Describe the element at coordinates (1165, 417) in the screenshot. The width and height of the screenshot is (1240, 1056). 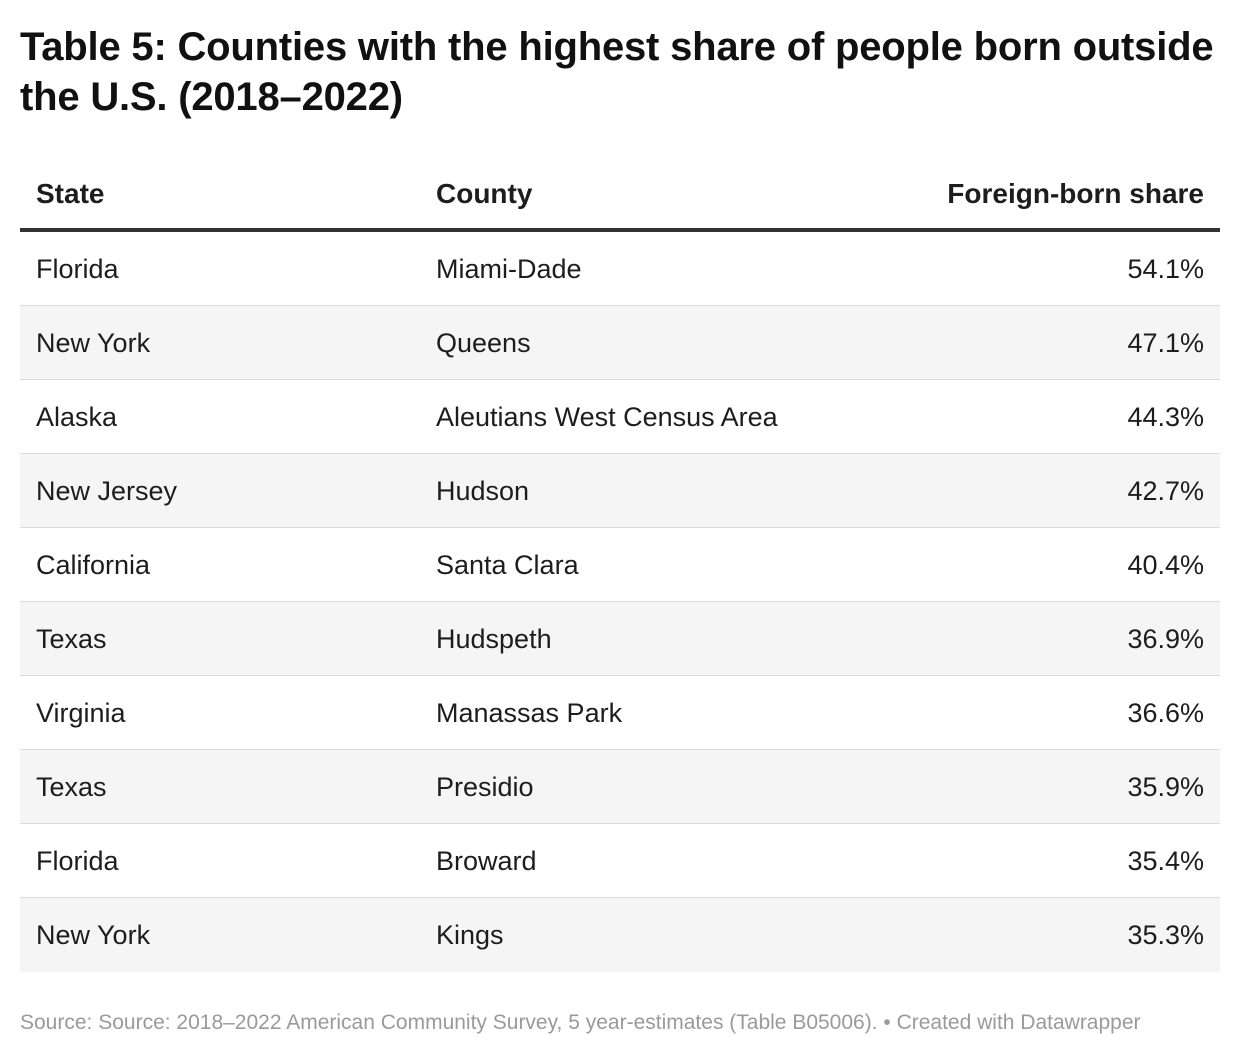
I see `cell-foreign-born-share: 44.3%` at that location.